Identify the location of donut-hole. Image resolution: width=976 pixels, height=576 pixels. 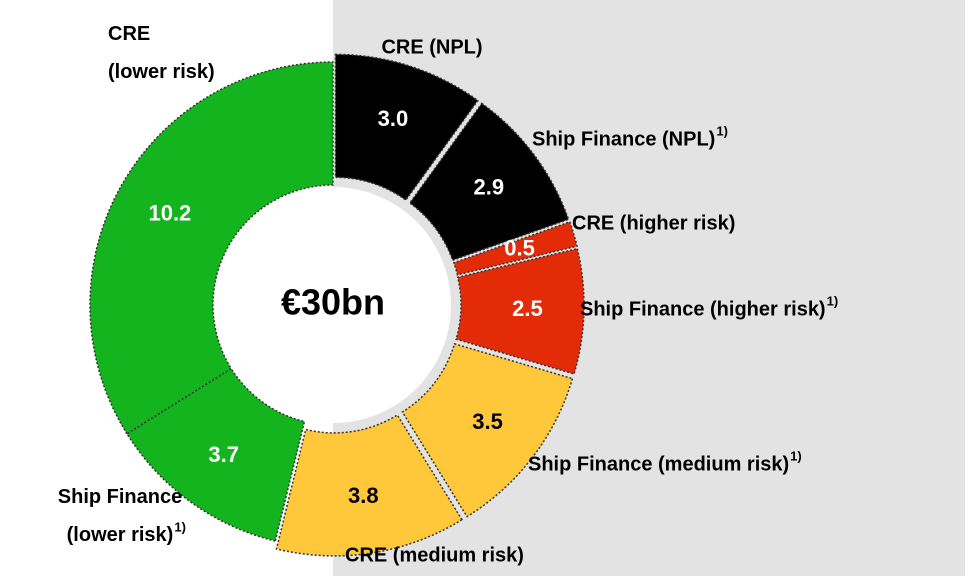
(333, 305).